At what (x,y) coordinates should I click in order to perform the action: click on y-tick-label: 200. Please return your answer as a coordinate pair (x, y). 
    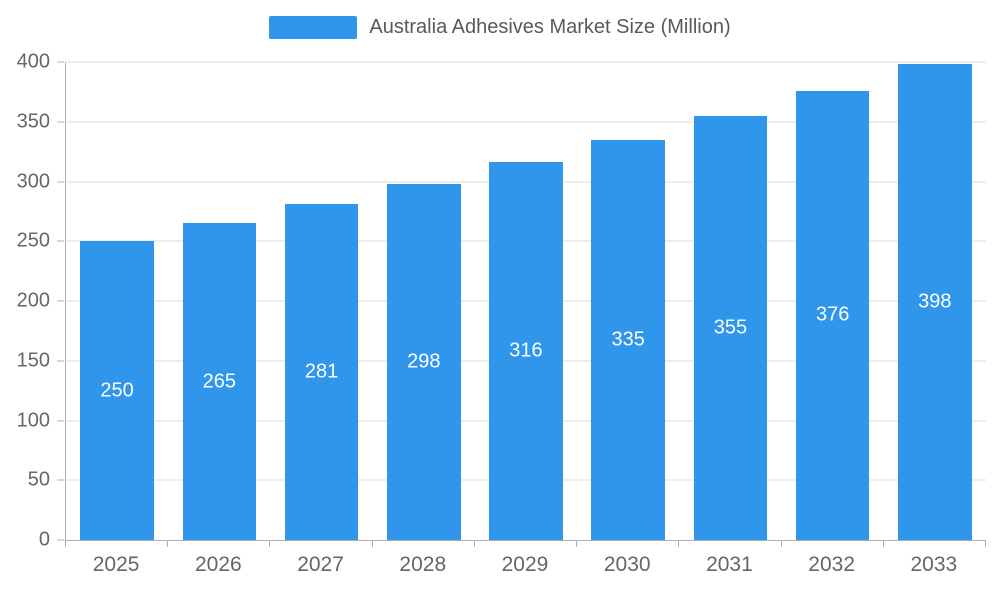
    Looking at the image, I should click on (33, 300).